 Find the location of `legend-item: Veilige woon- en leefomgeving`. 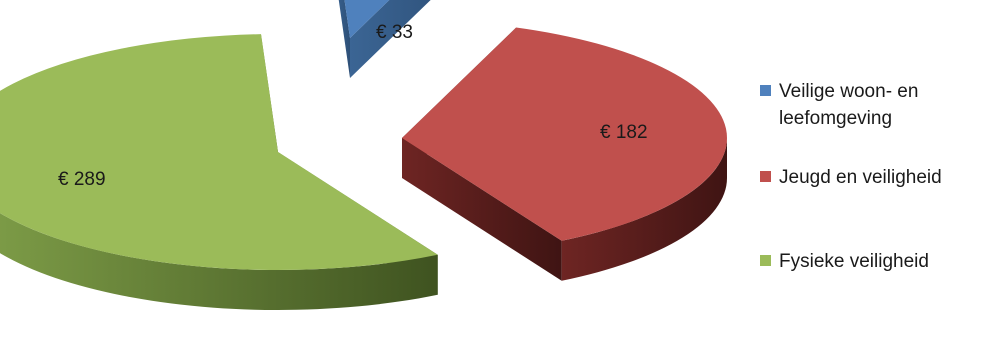

legend-item: Veilige woon- en leefomgeving is located at coordinates (874, 105).